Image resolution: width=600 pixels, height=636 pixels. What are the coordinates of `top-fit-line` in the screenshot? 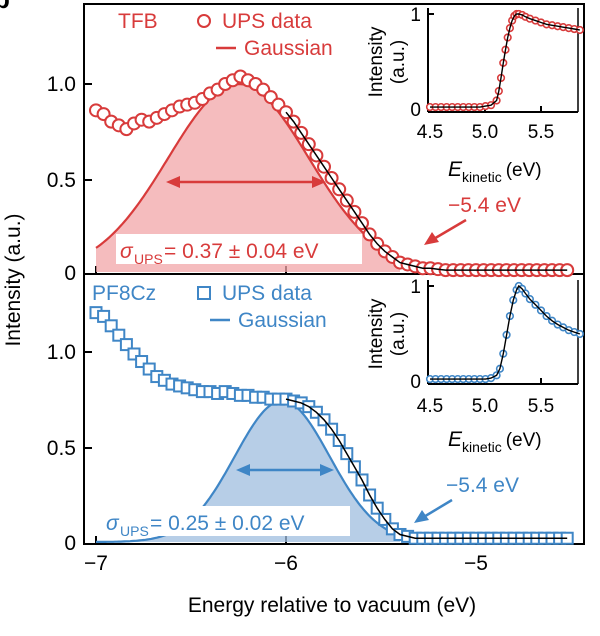 It's located at (426, 191).